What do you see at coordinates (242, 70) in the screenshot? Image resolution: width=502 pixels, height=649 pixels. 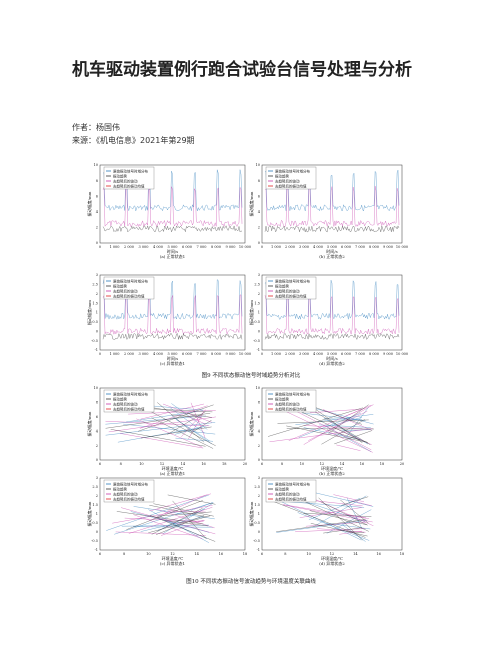 I see `article-title: 机车驱动装置例行跑合试验台信号处理与分析` at bounding box center [242, 70].